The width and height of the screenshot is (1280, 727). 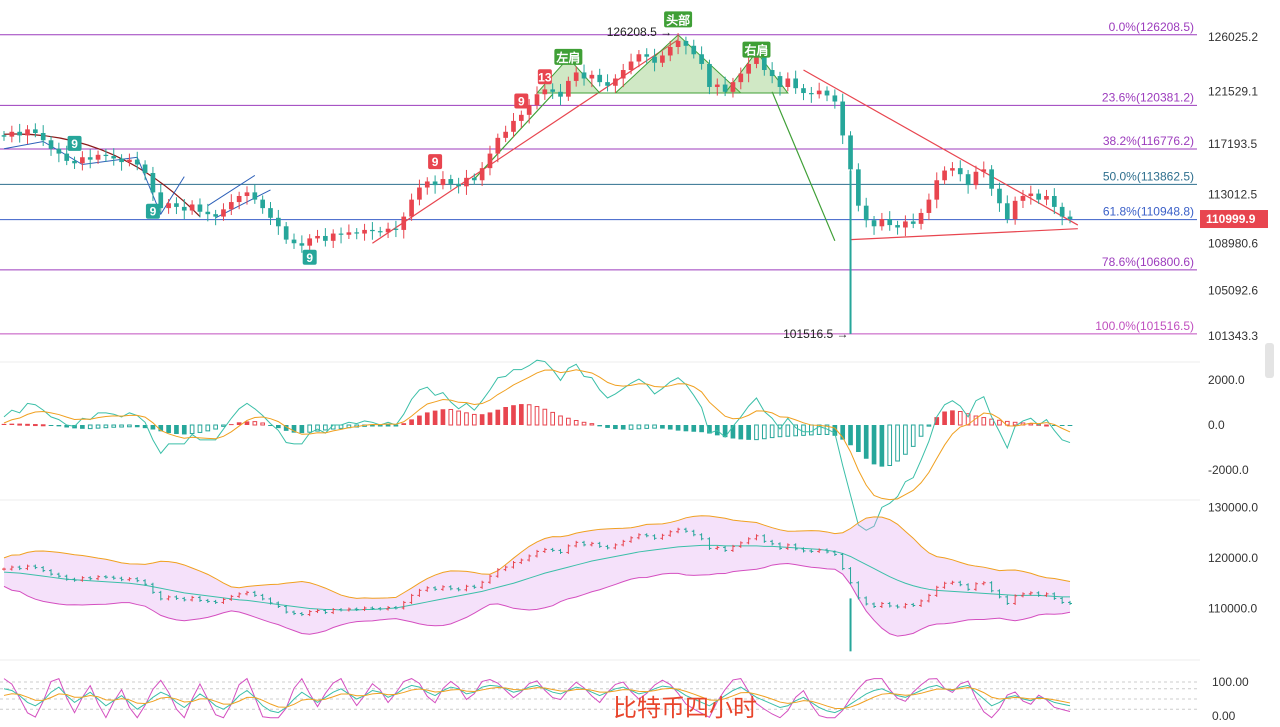 What do you see at coordinates (1233, 558) in the screenshot?
I see `bb-tick-1: 120000.0` at bounding box center [1233, 558].